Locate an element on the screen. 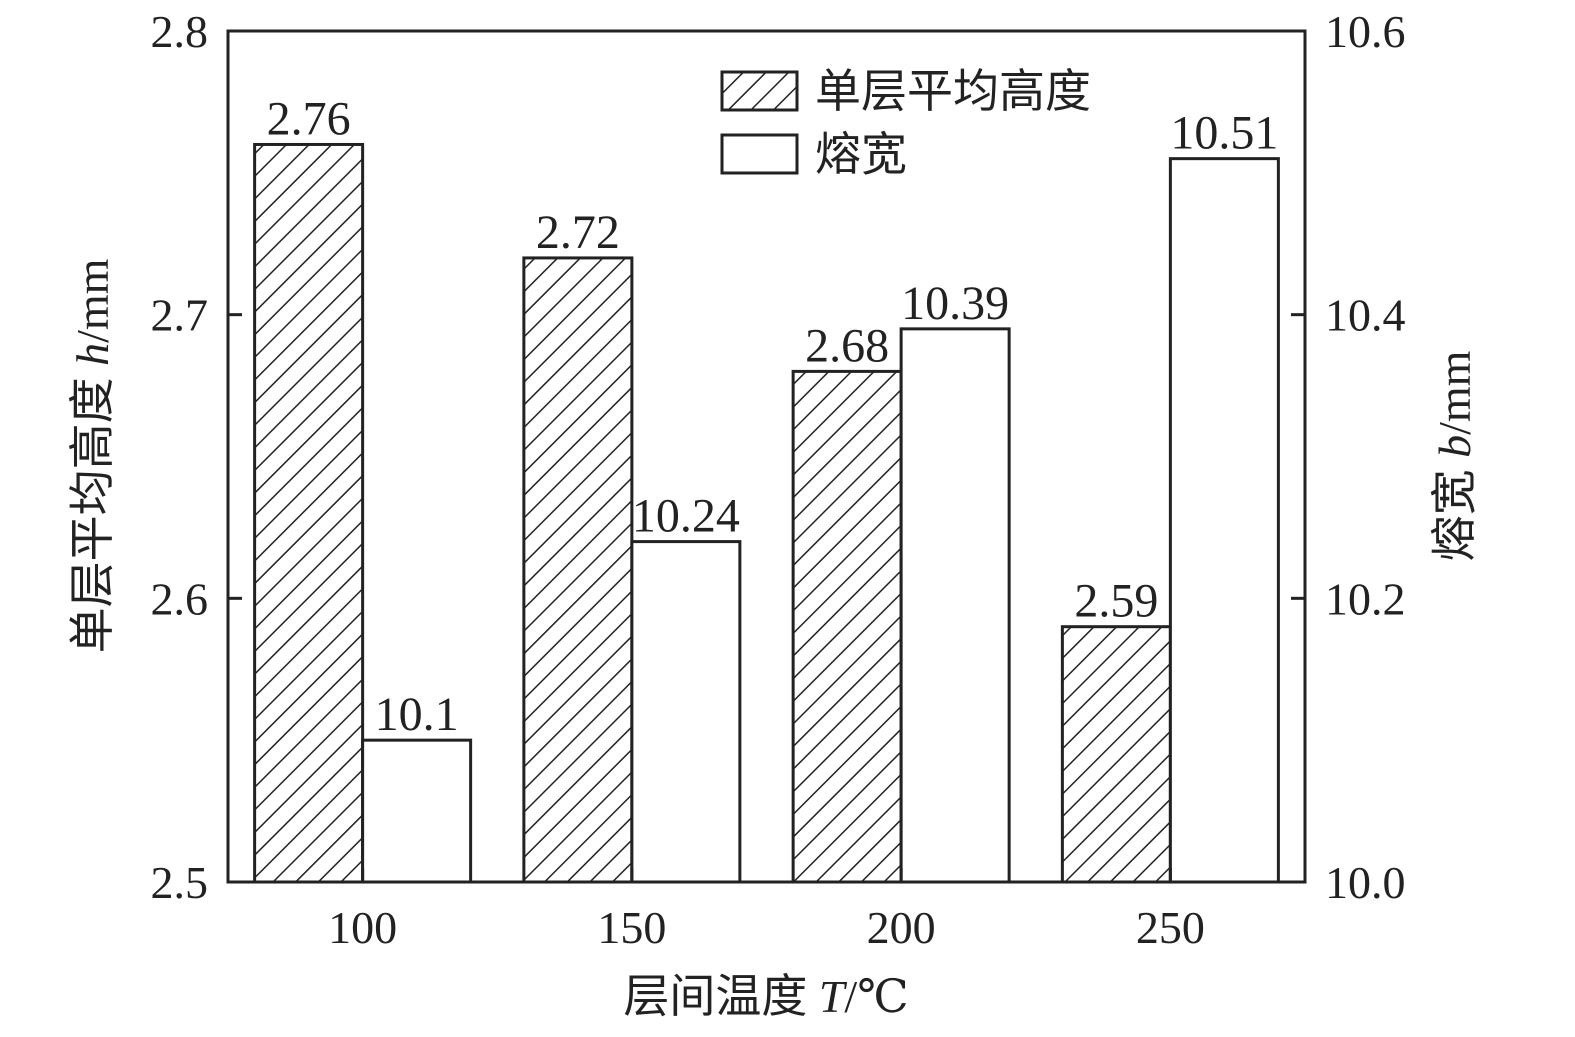 The image size is (1575, 1037). legend-swatch-width is located at coordinates (759, 154).